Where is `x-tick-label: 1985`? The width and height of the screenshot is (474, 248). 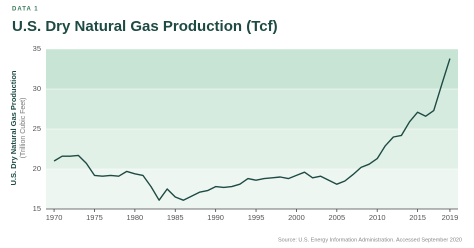 x-tick-label: 1985 is located at coordinates (175, 217).